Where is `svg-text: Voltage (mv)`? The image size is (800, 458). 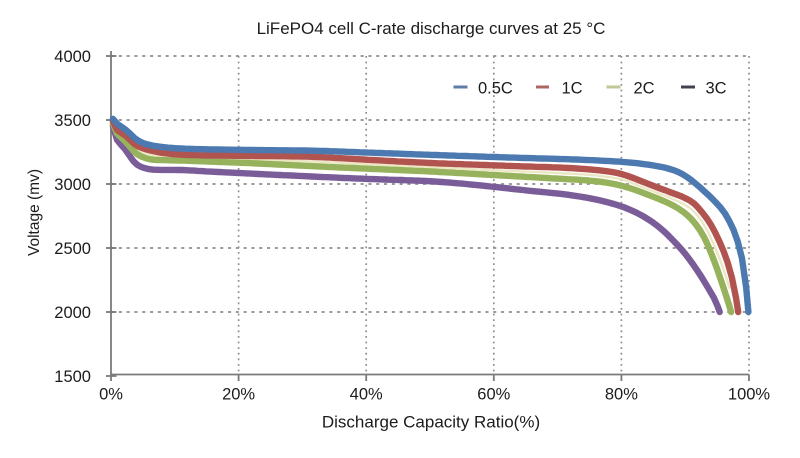 svg-text: Voltage (mv) is located at coordinates (34, 212).